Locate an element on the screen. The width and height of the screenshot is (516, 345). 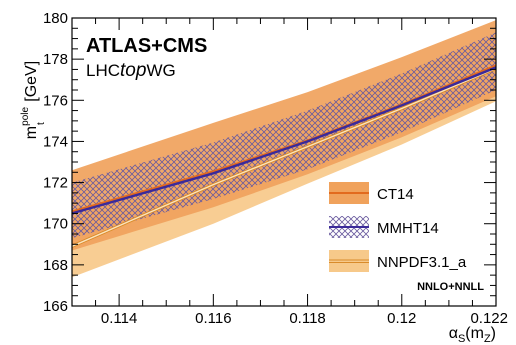
xlabel-main: α is located at coordinates (453, 333).